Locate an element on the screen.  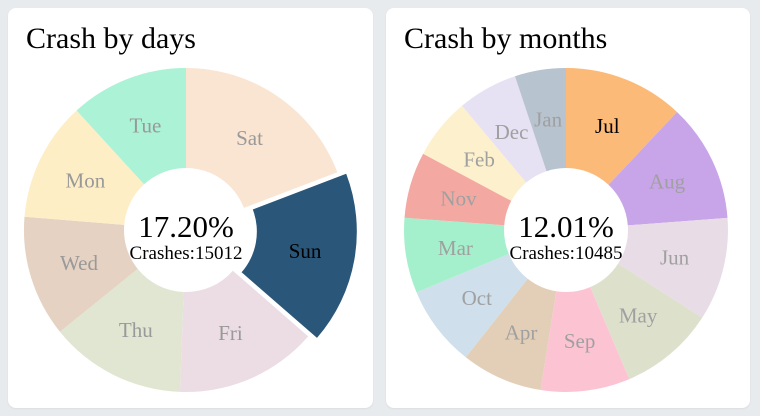
slice-label-sun: Sun is located at coordinates (305, 251).